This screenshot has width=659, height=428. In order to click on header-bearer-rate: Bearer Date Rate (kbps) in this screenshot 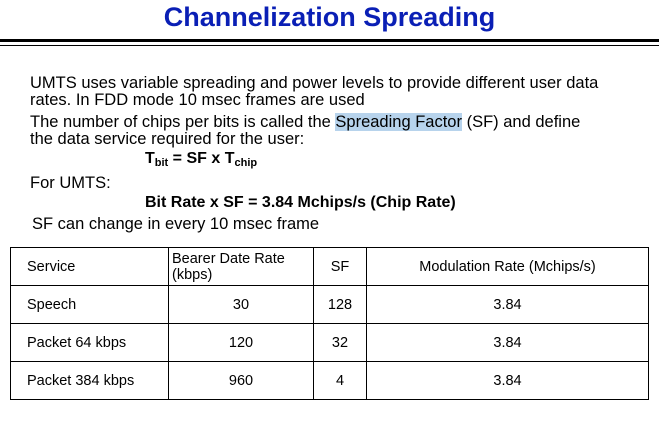, I will do `click(241, 266)`.